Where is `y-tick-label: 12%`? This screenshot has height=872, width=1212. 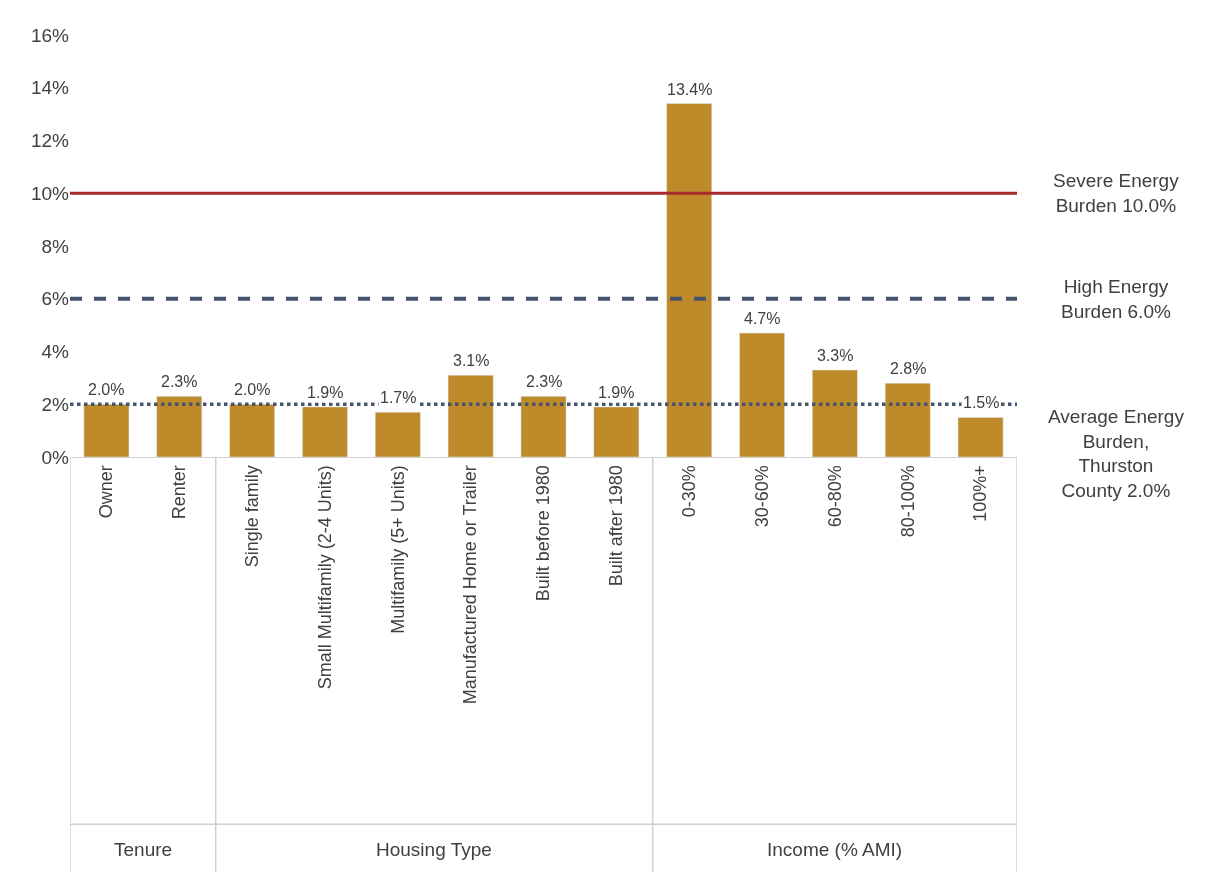
y-tick-label: 12% is located at coordinates (50, 141).